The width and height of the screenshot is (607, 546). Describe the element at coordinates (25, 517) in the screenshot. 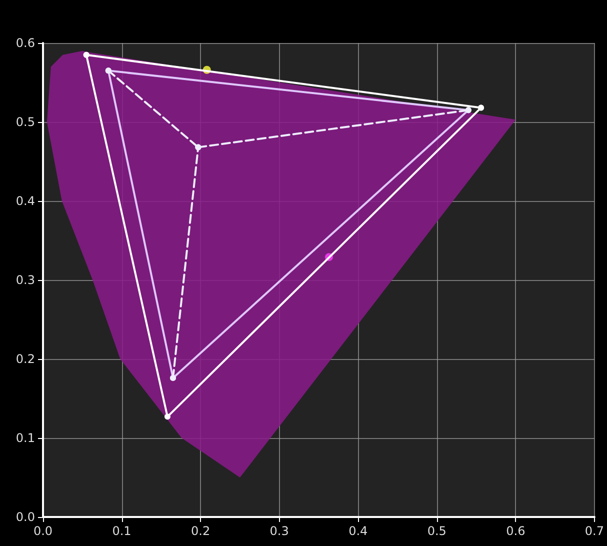

I see `y-tick-label: 0.0` at that location.